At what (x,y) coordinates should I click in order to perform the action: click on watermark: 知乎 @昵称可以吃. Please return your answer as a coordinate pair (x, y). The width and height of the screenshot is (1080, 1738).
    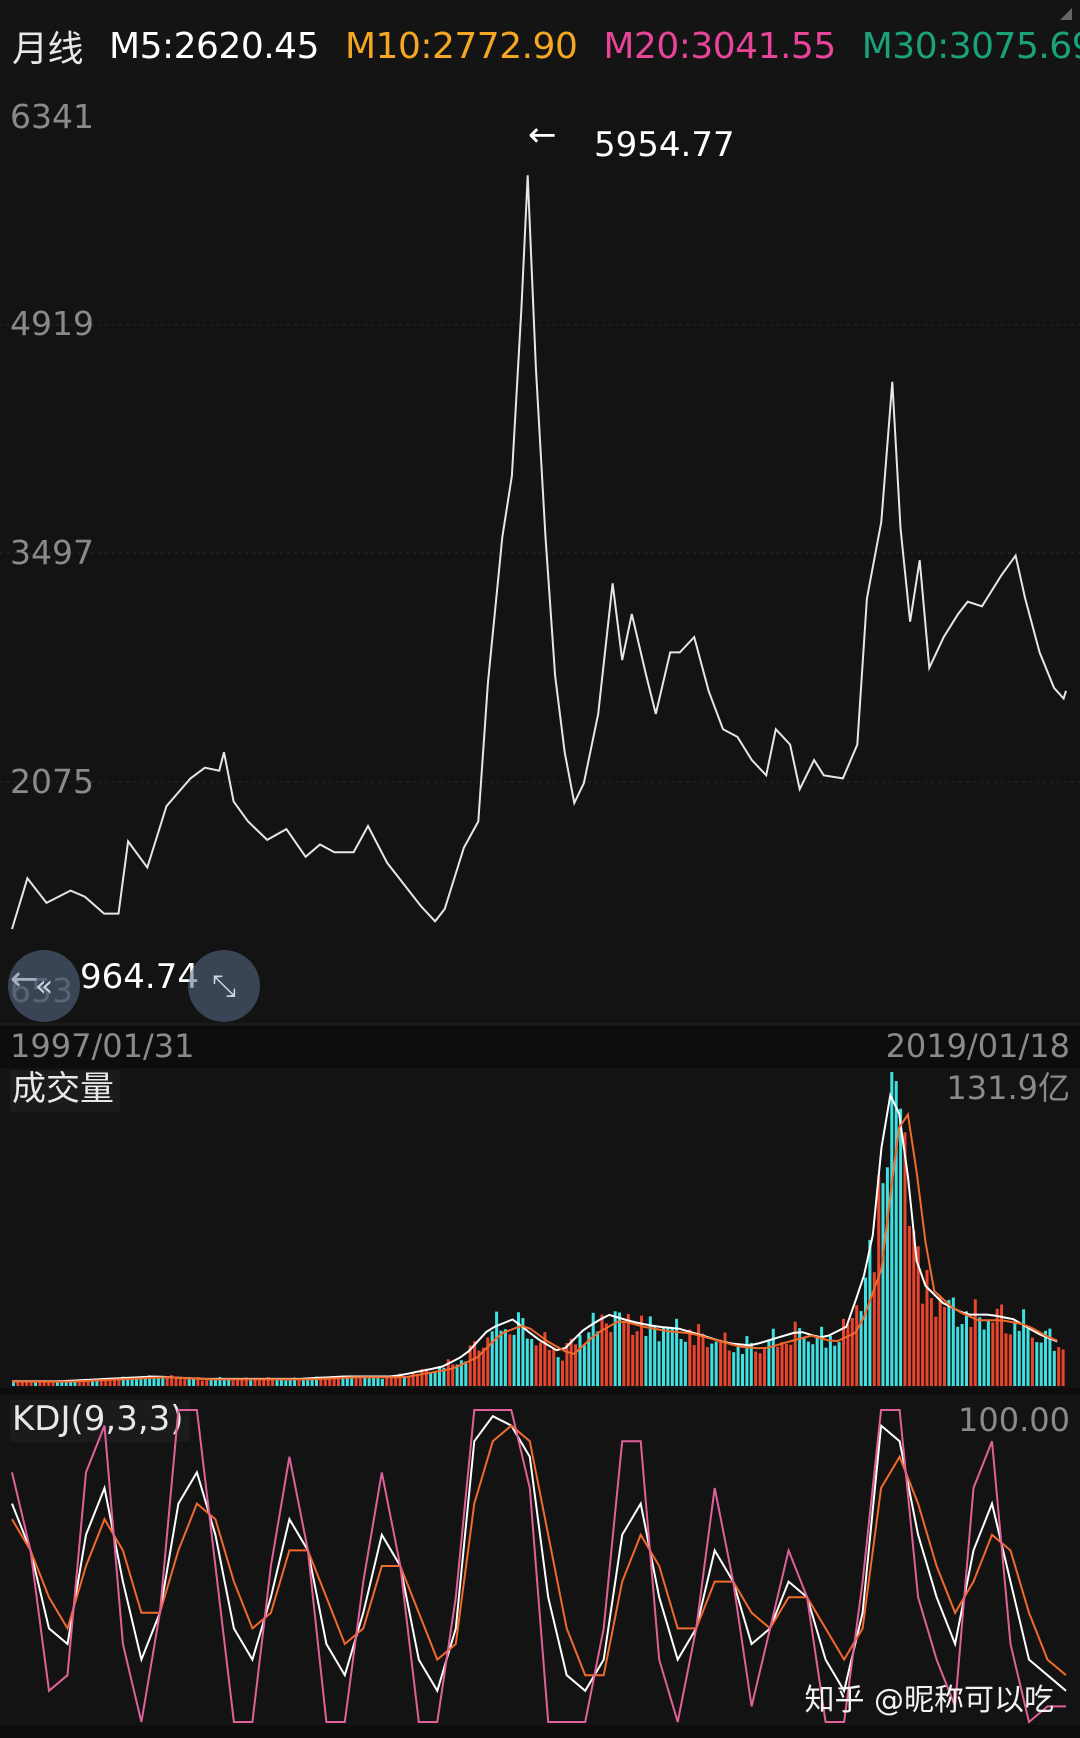
    Looking at the image, I should click on (929, 1700).